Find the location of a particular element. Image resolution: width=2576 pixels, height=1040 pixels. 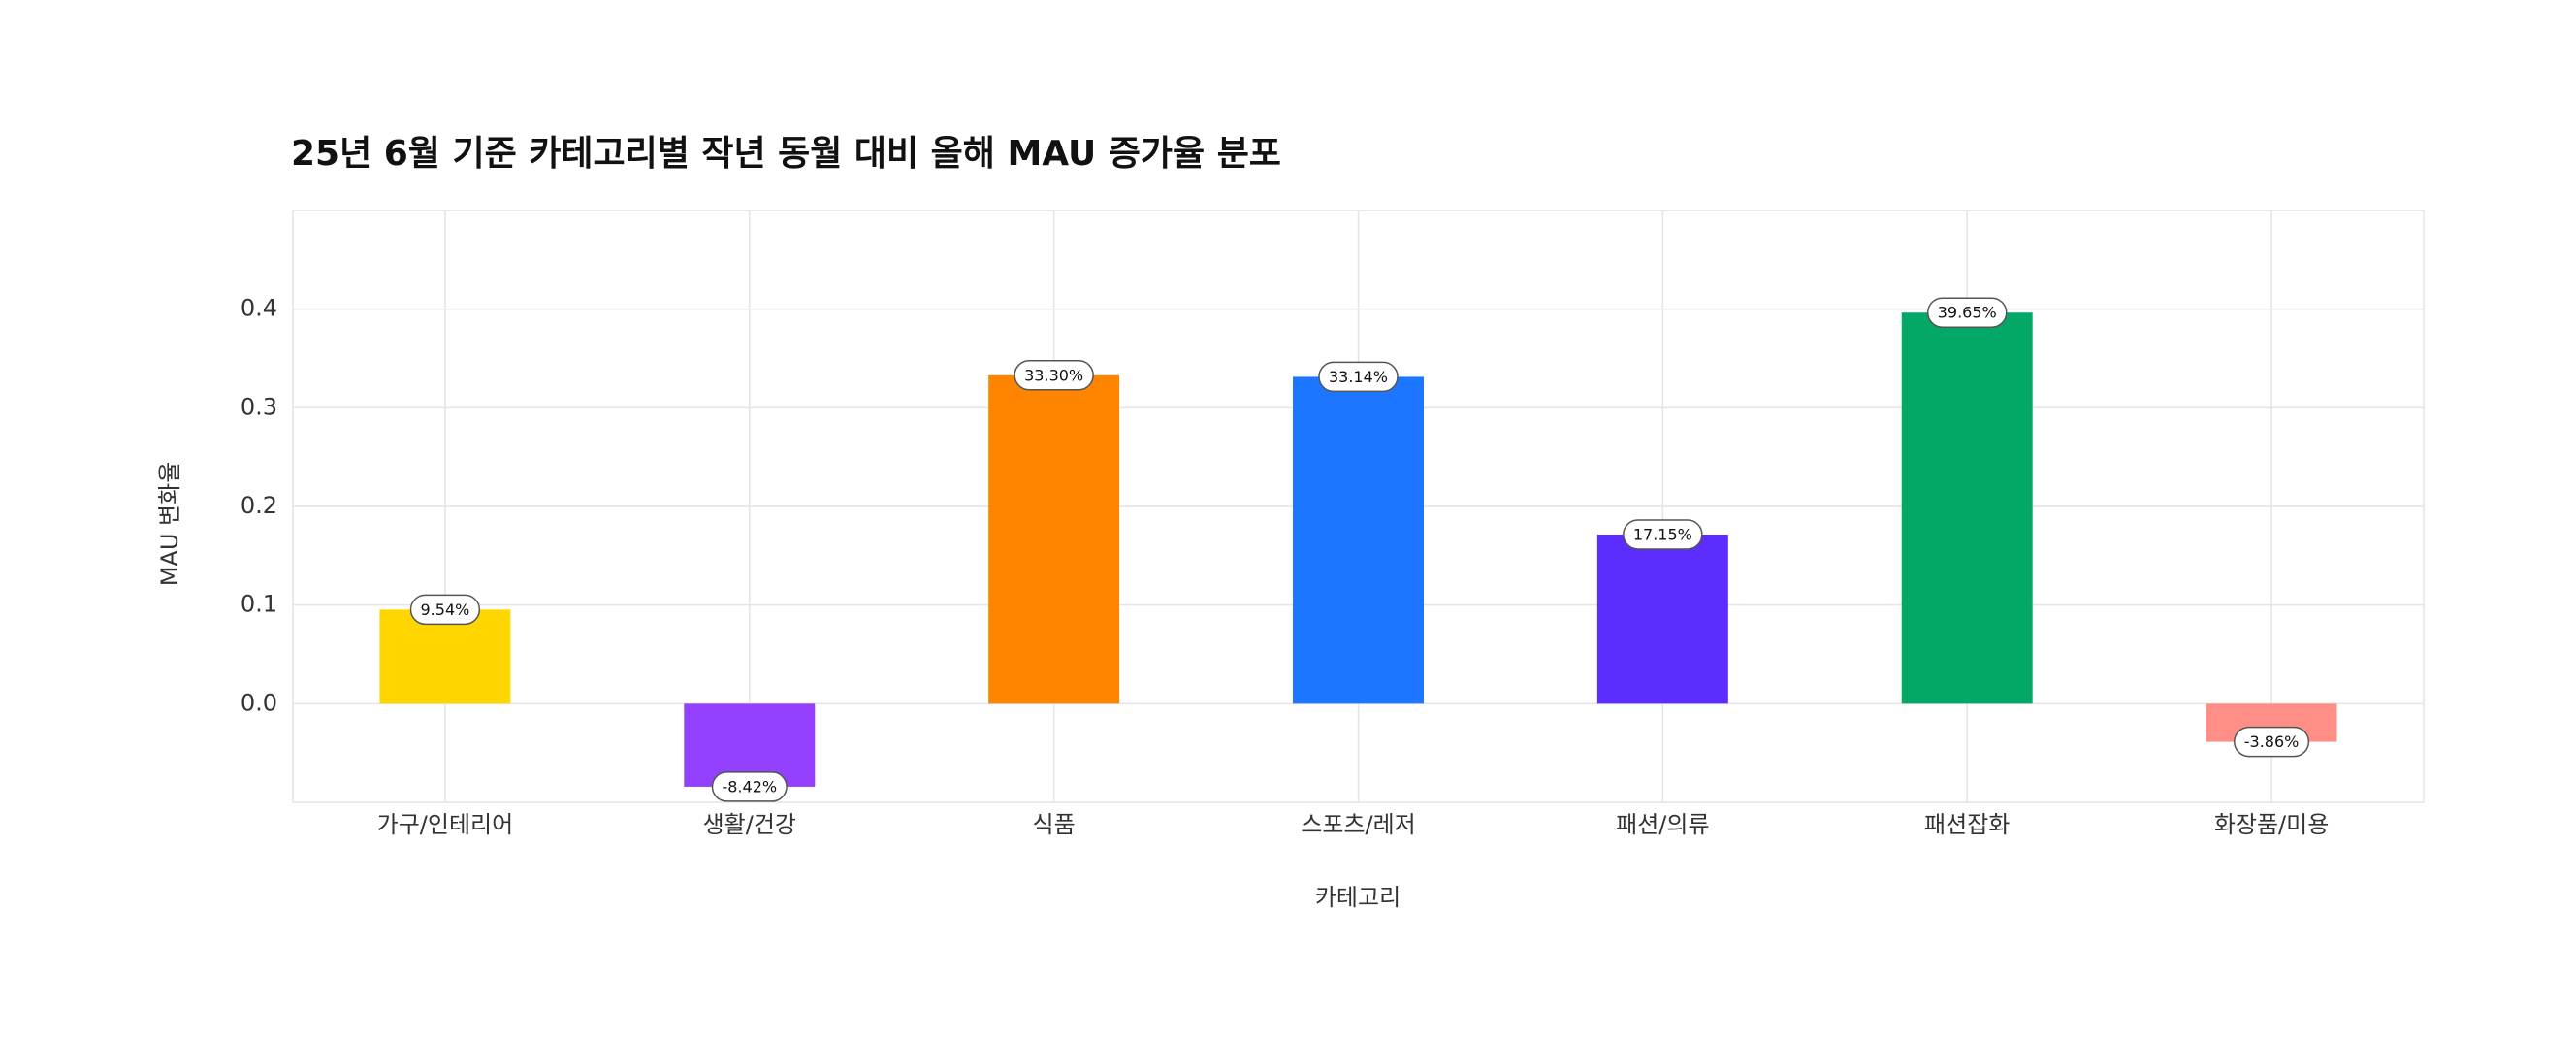

y-tick-label: 0.2 is located at coordinates (259, 505).